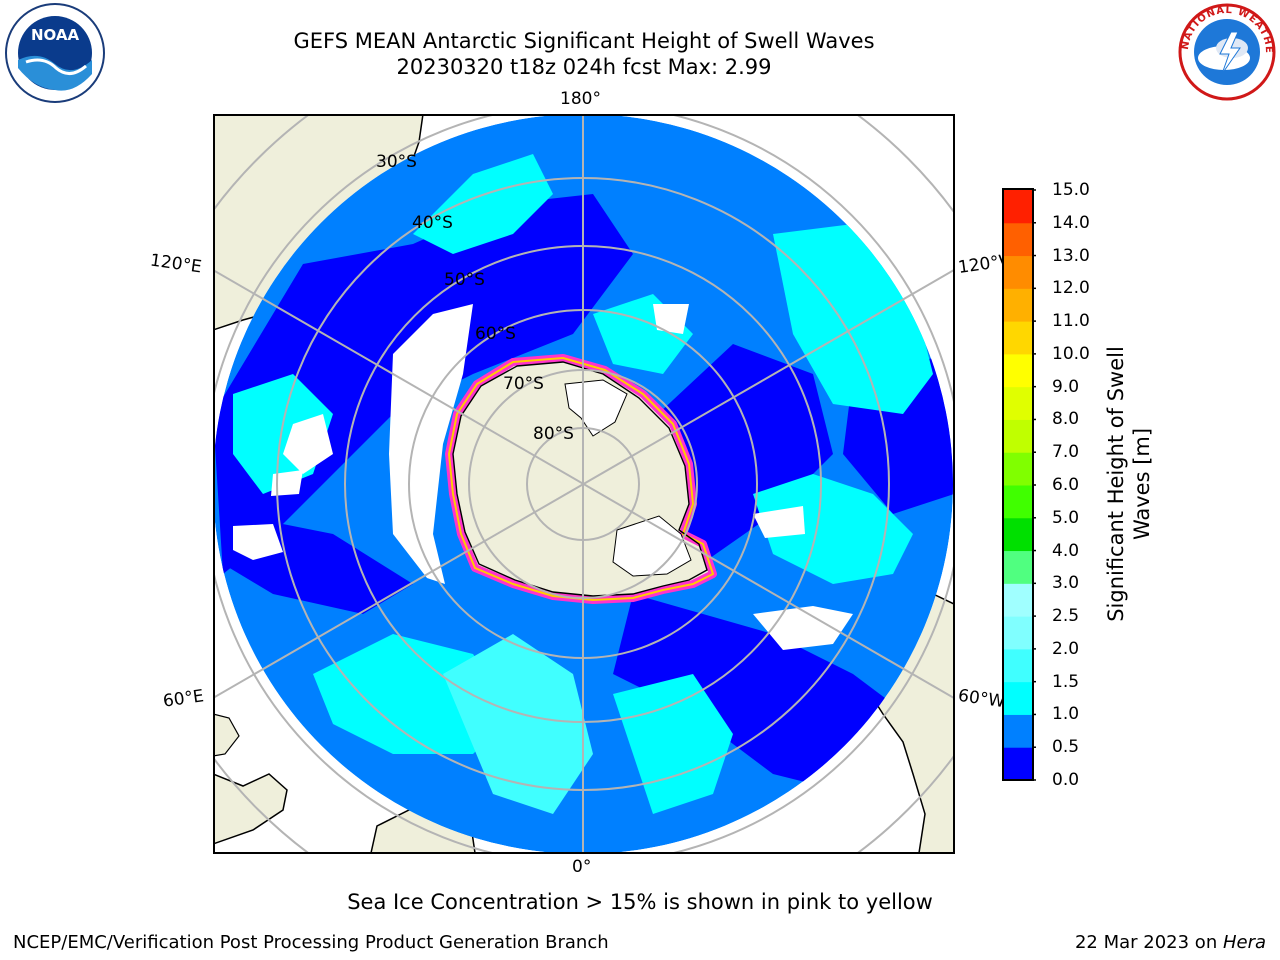 This screenshot has width=1280, height=960. I want to click on lat-label-70s: 70°S, so click(523, 384).